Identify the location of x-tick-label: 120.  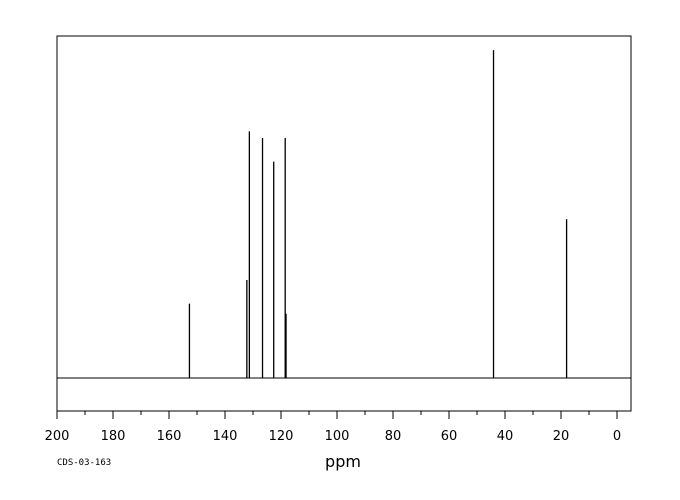
(281, 436).